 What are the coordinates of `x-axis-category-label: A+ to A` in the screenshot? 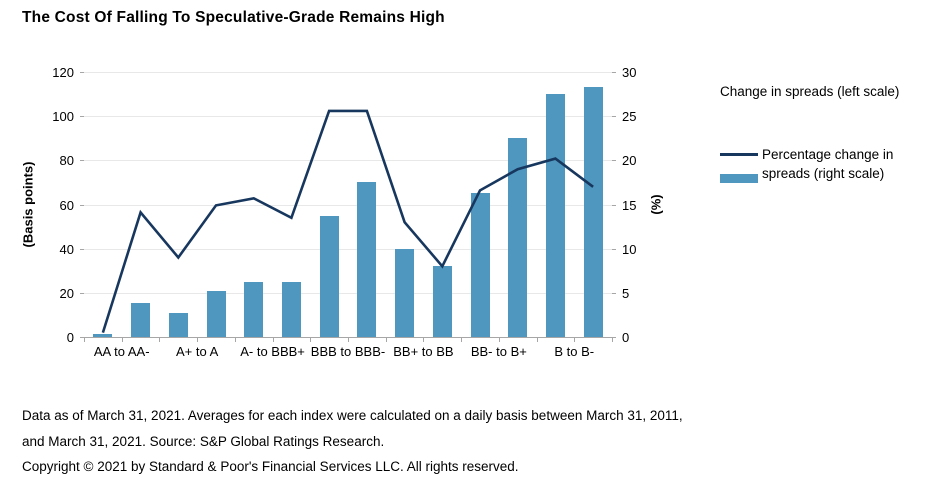 It's located at (197, 351).